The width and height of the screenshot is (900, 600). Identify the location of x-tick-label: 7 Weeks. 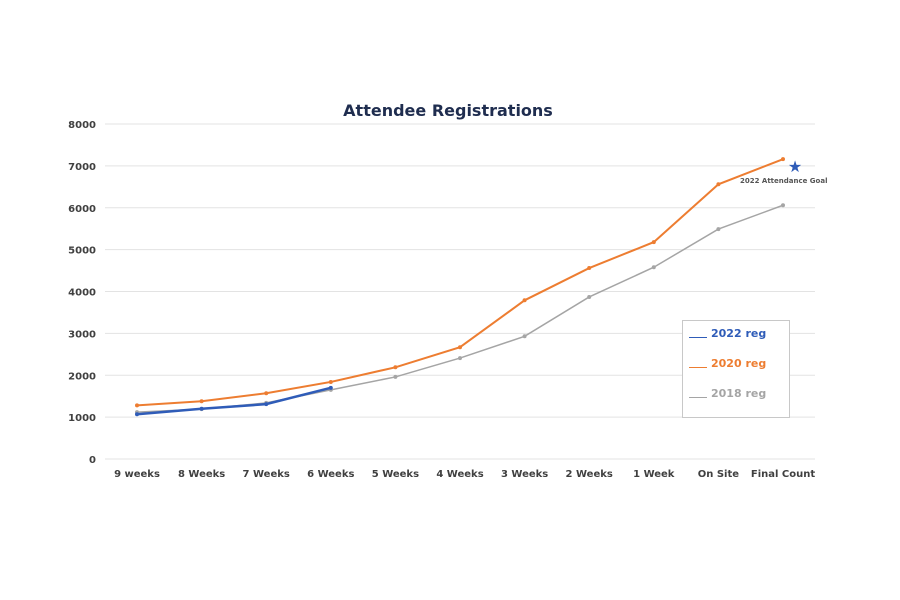
(266, 474).